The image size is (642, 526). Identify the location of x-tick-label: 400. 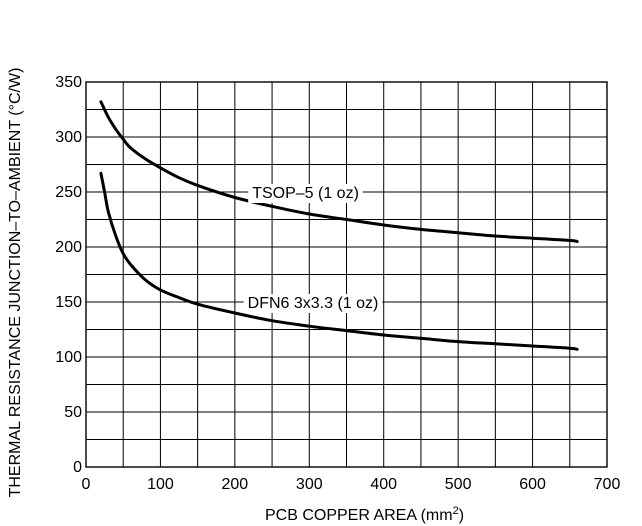
(383, 484).